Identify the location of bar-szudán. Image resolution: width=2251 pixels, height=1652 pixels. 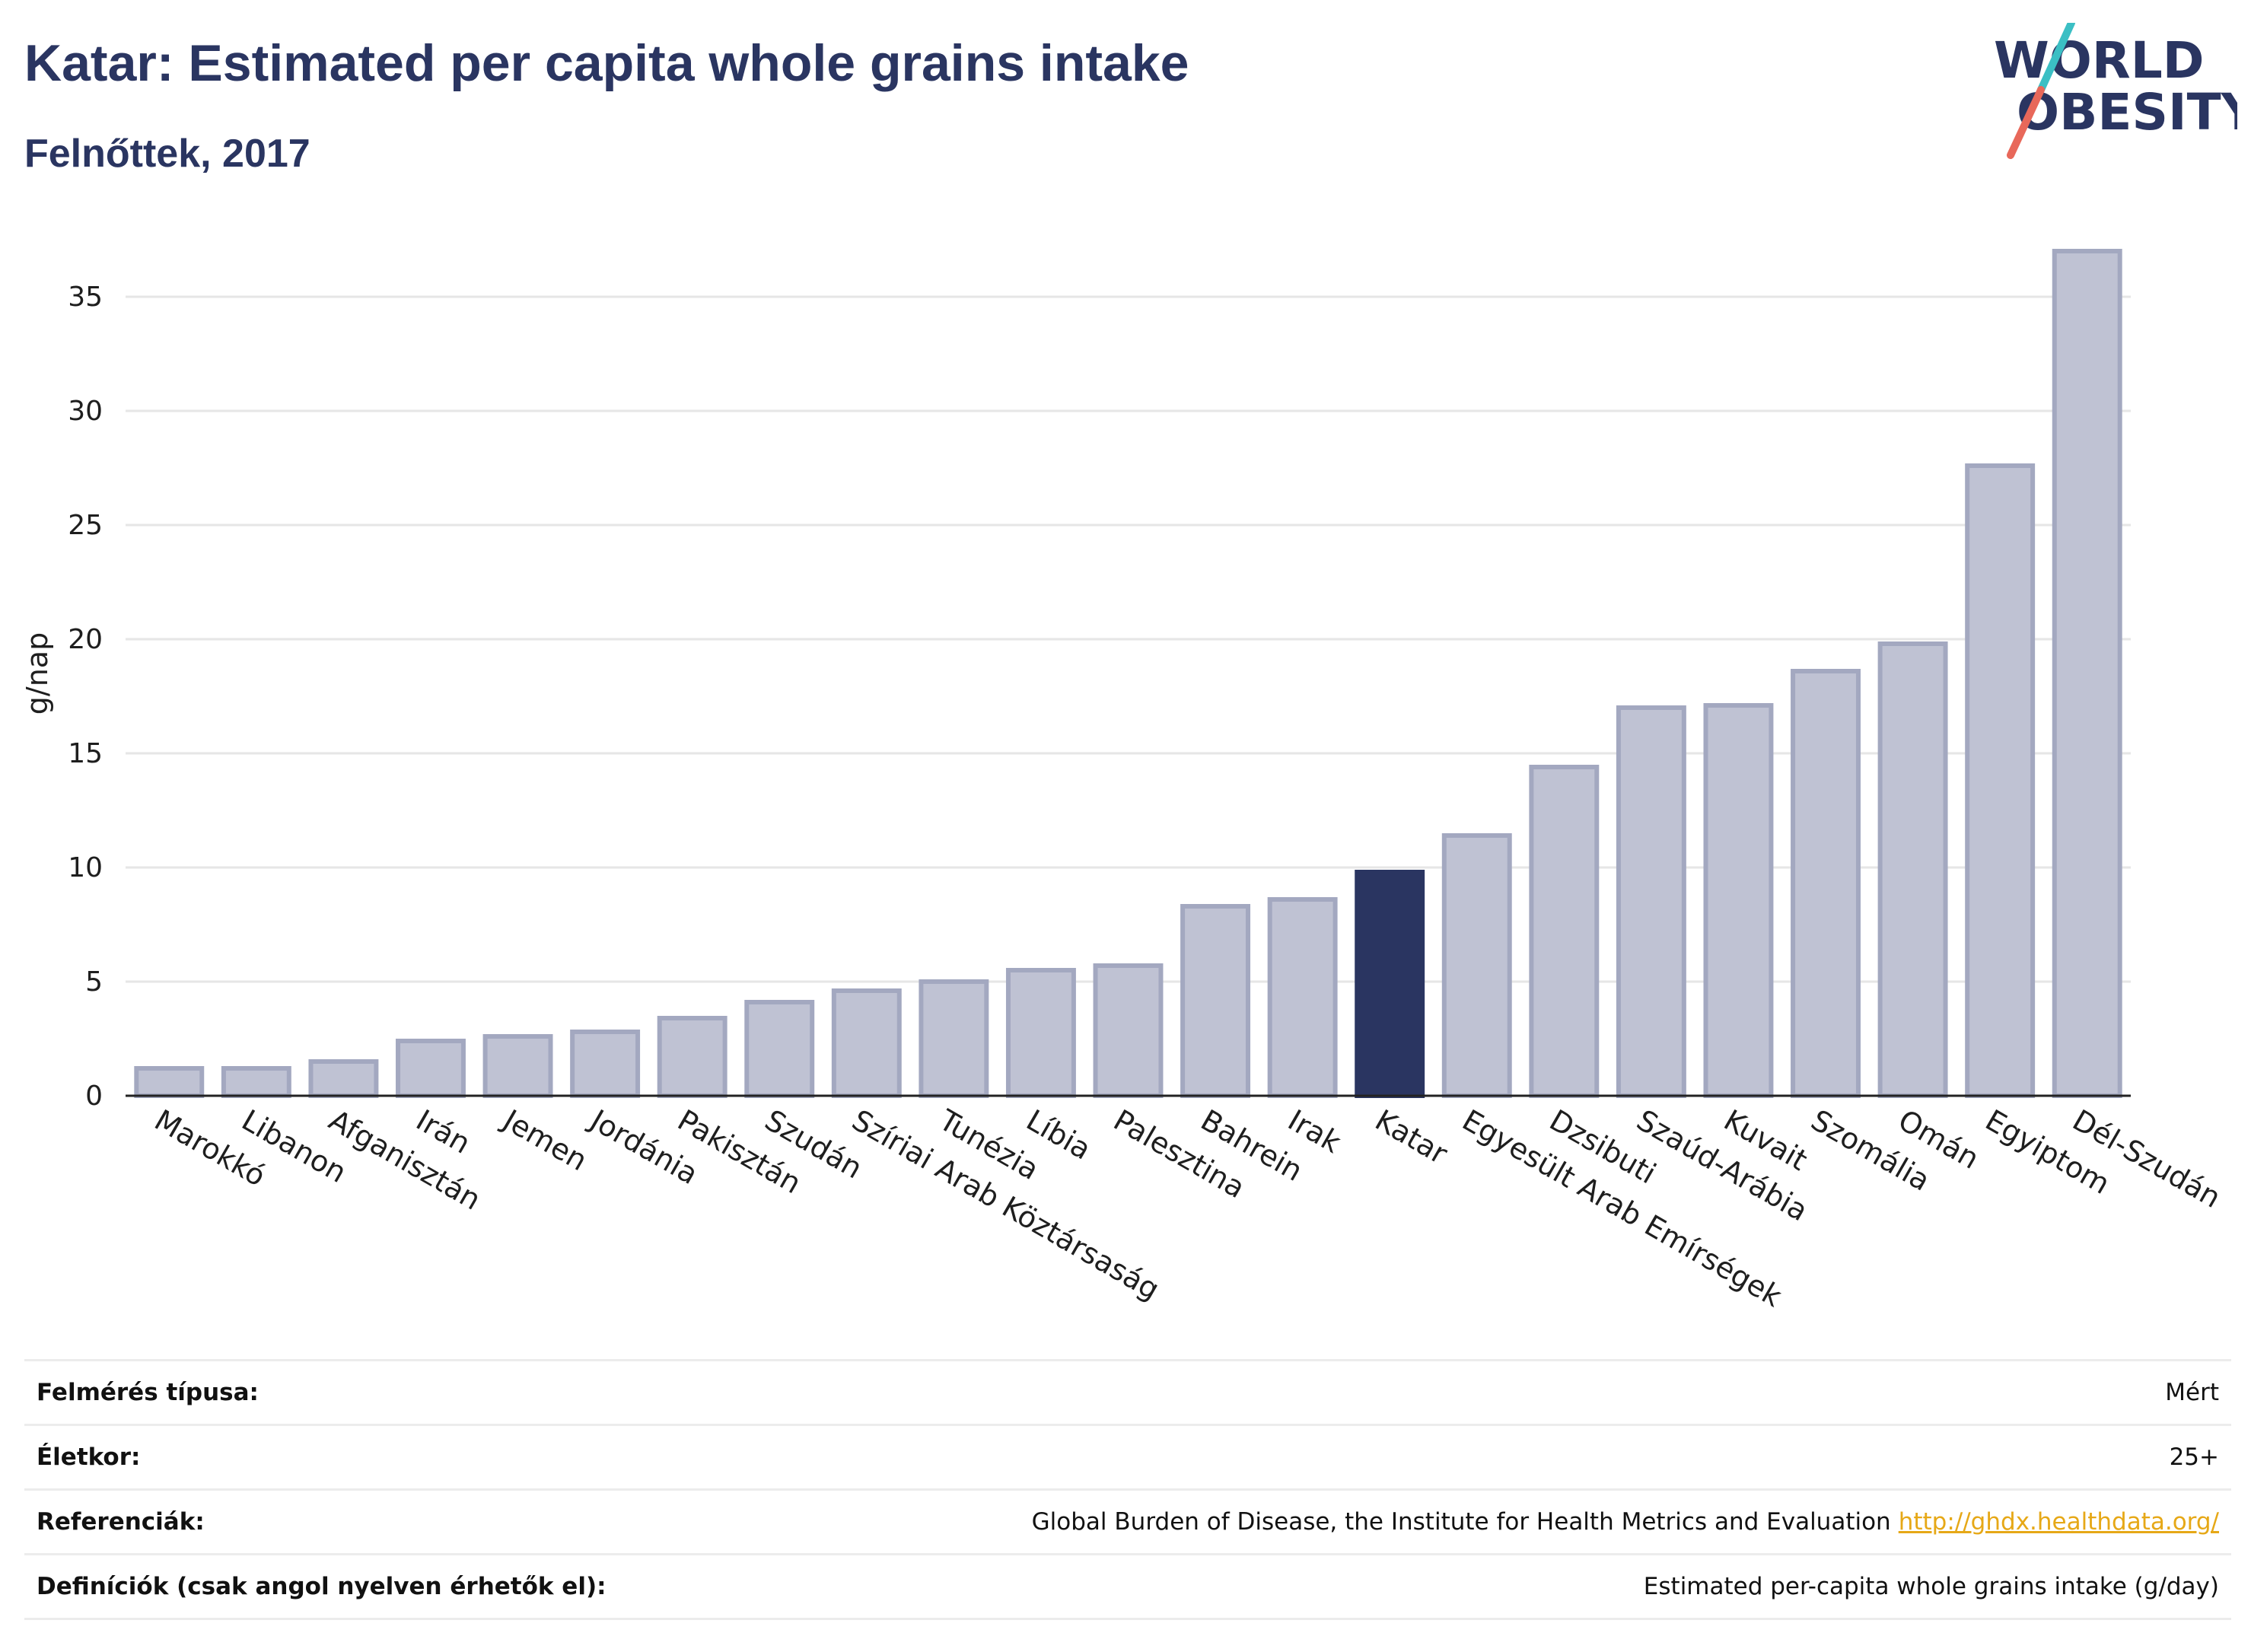
(779, 1049).